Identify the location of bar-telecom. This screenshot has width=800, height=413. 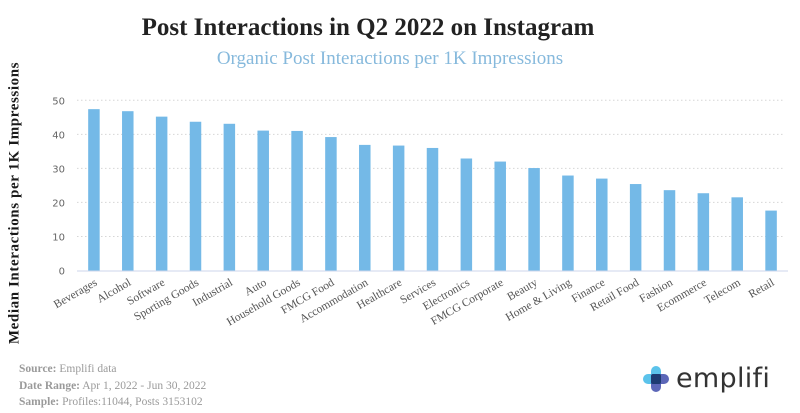
(737, 234).